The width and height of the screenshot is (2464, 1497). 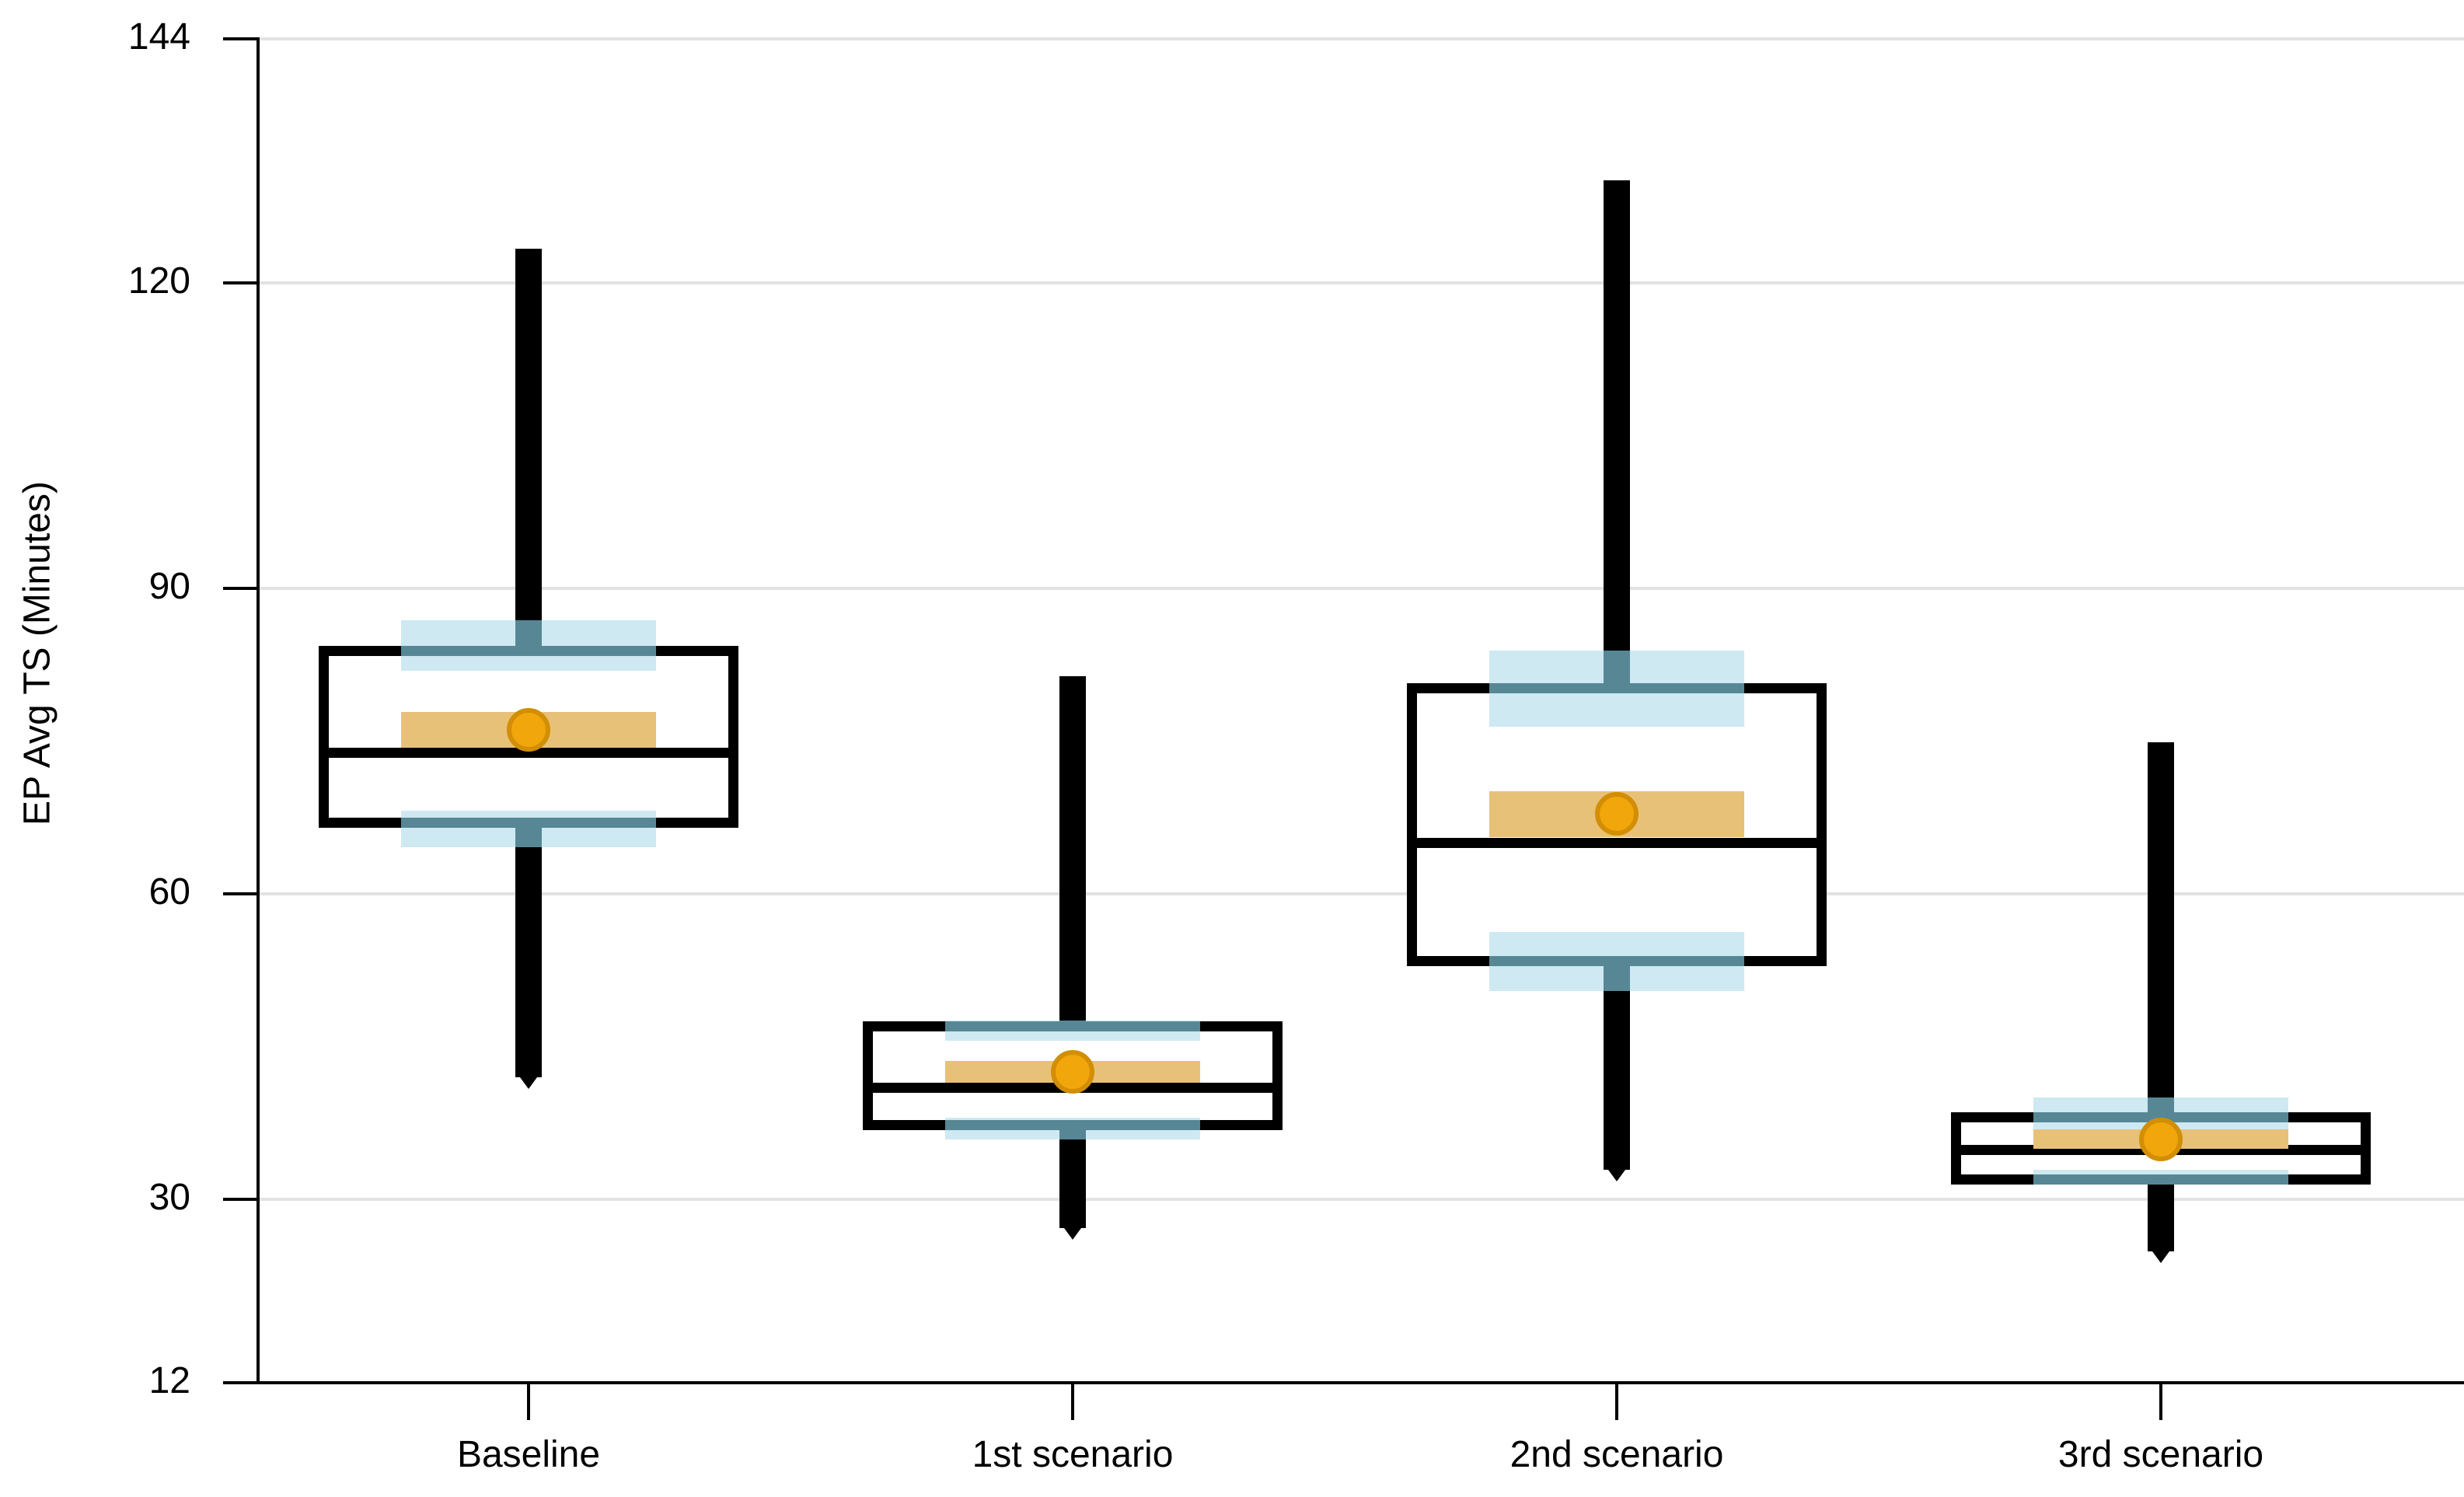 I want to click on y-tick-label: 120, so click(x=158, y=281).